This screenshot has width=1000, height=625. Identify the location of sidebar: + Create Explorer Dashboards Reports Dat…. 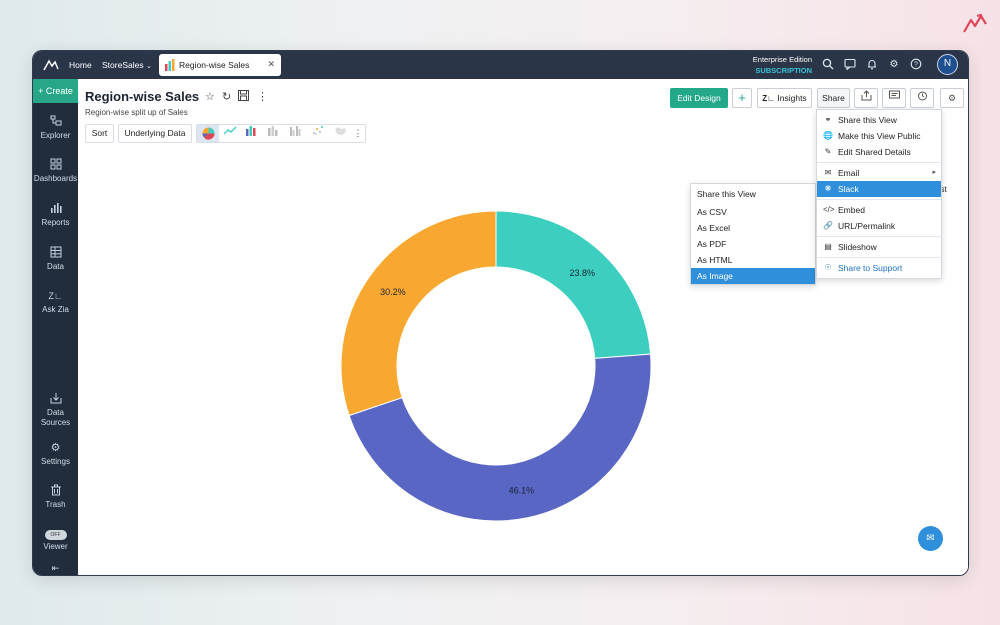
(55, 327).